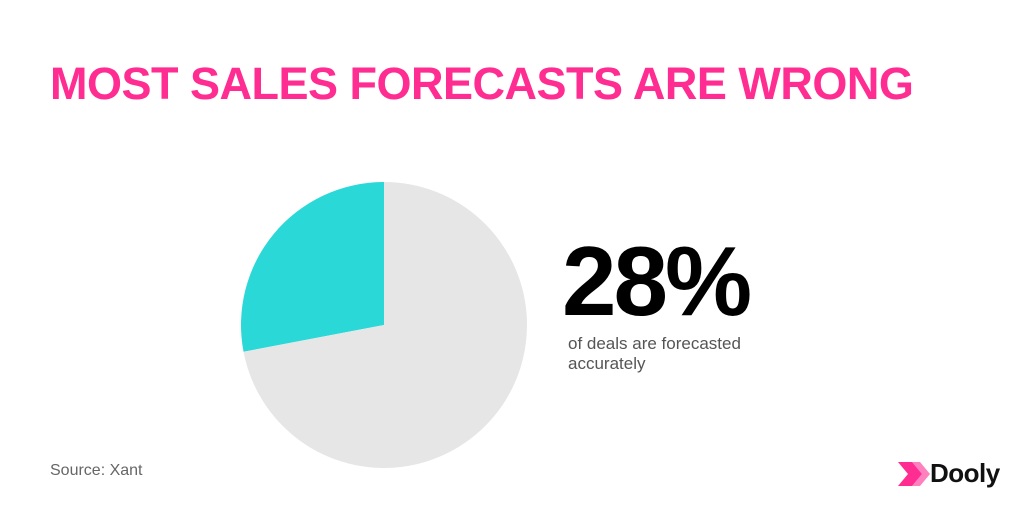  I want to click on chart-title: MOST SALES FORECASTS ARE WRONG, so click(482, 83).